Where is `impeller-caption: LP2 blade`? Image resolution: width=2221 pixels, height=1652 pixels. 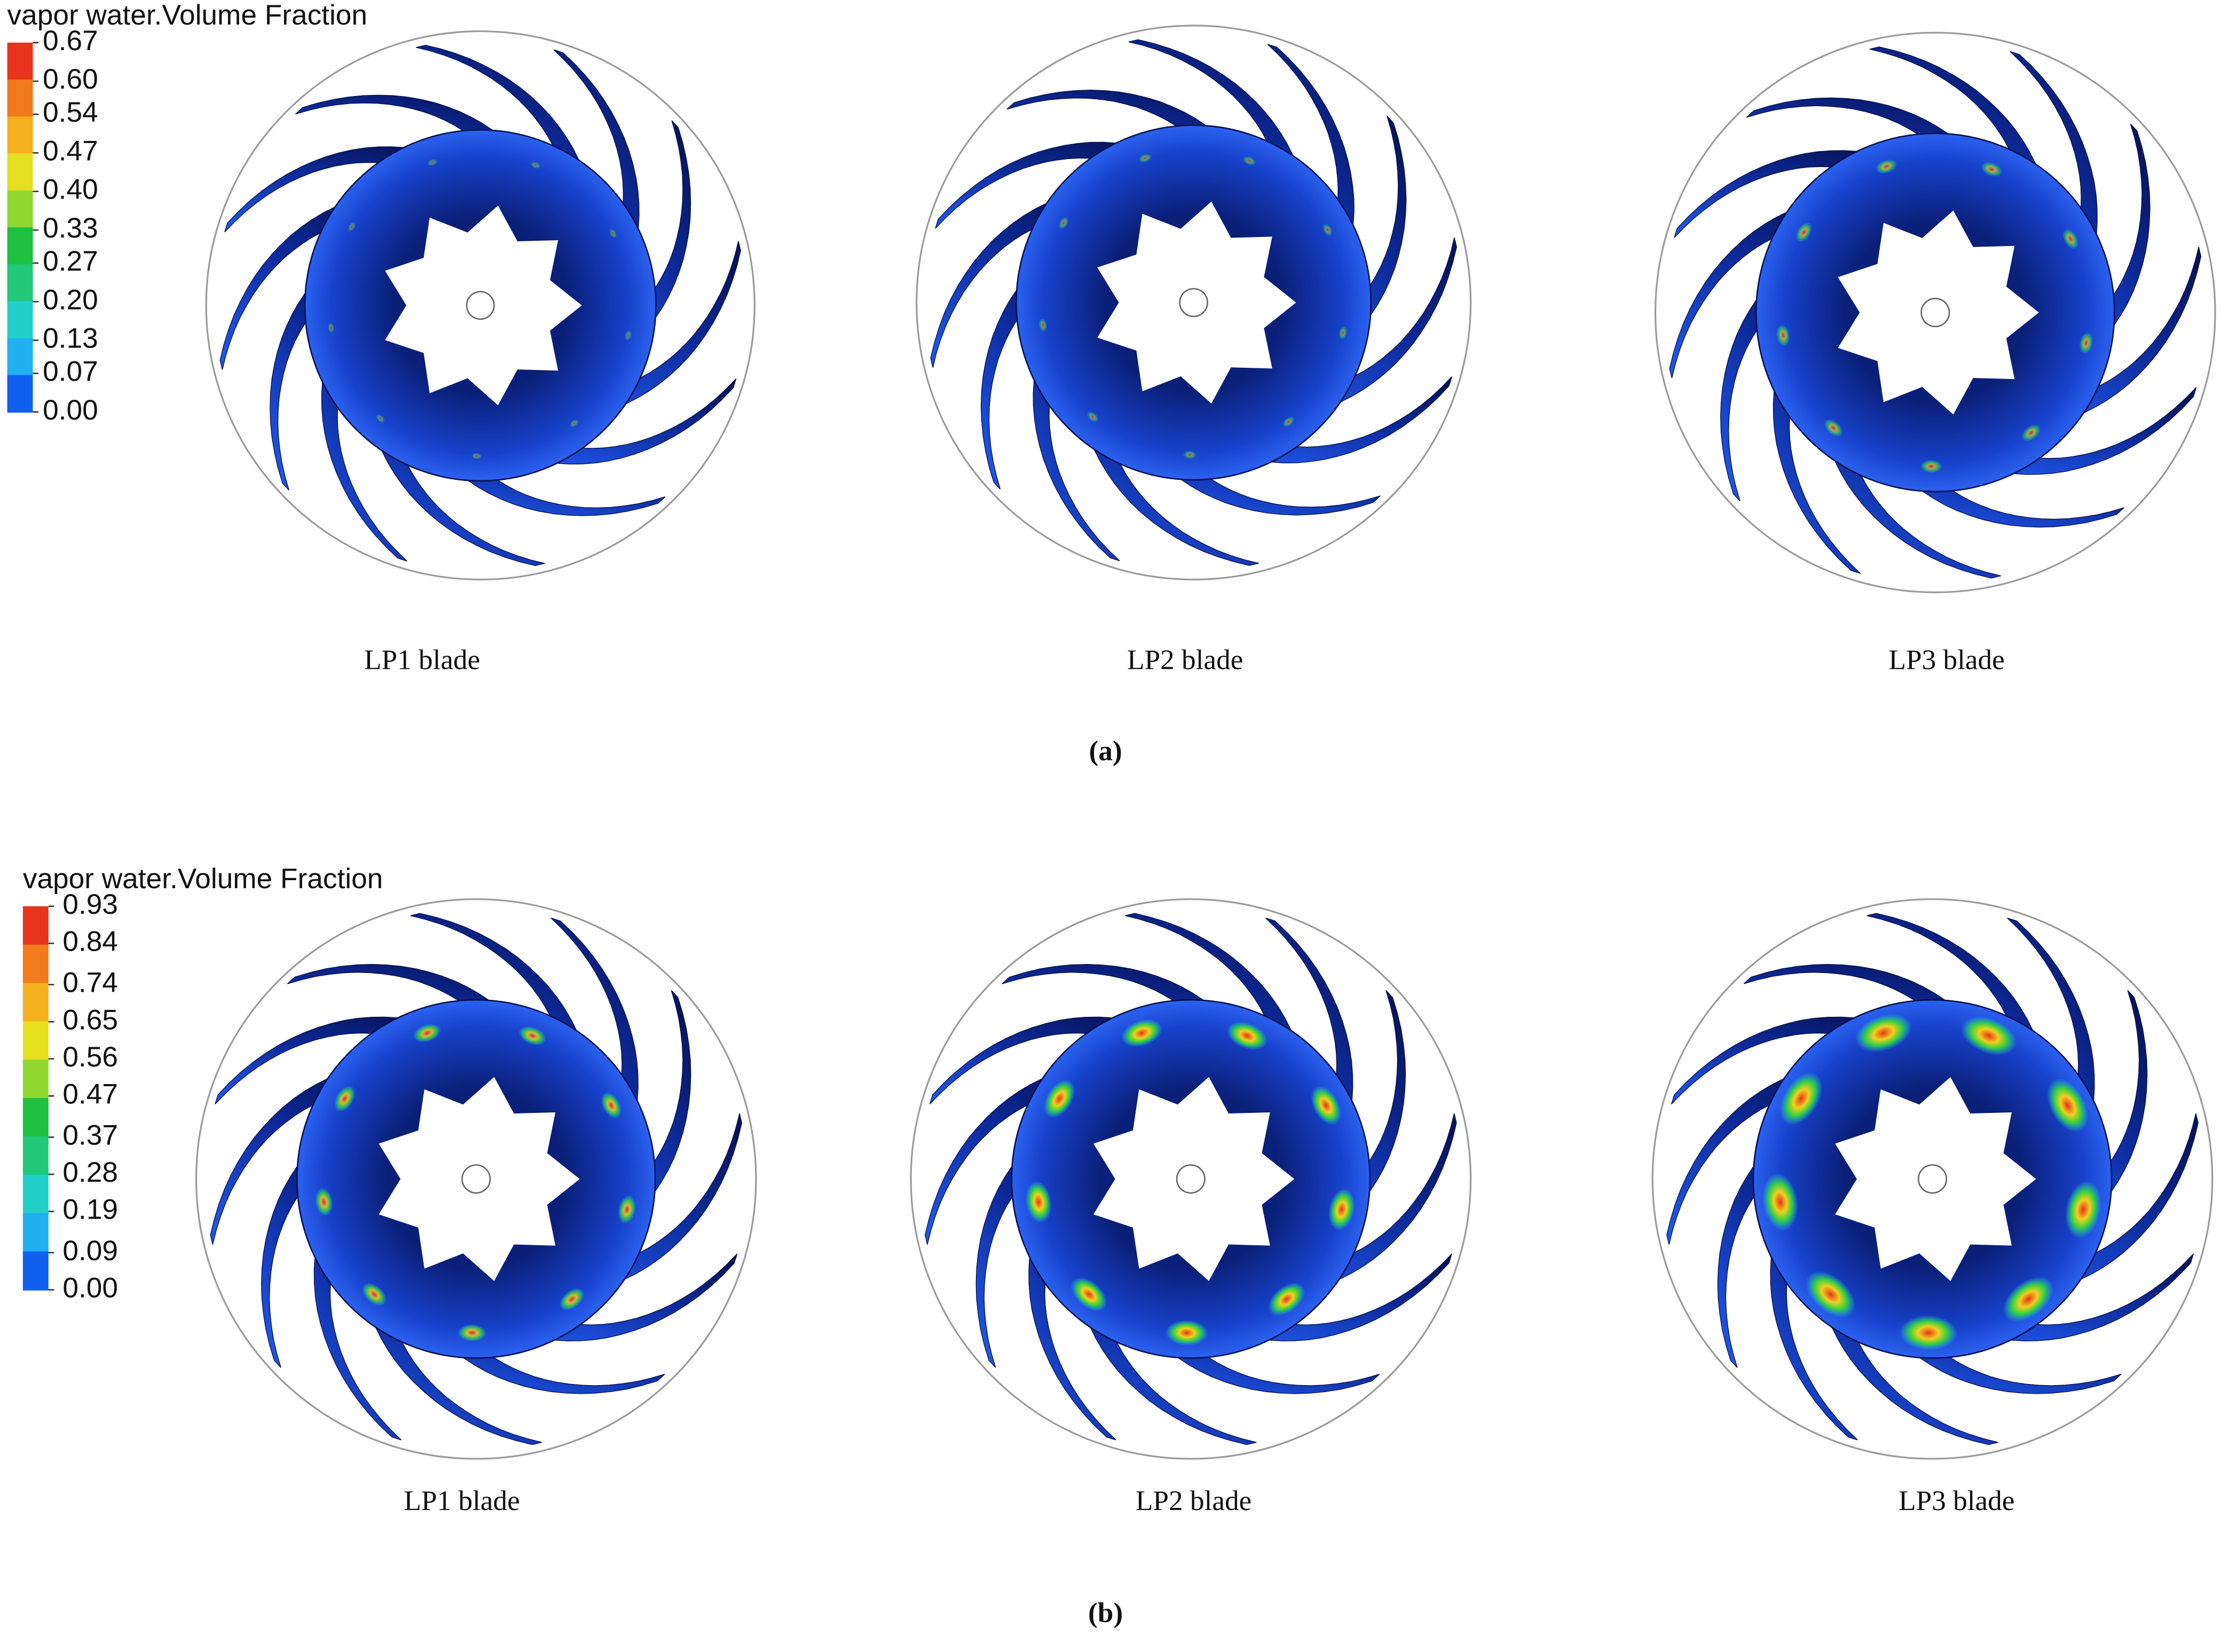
impeller-caption: LP2 blade is located at coordinates (1185, 659).